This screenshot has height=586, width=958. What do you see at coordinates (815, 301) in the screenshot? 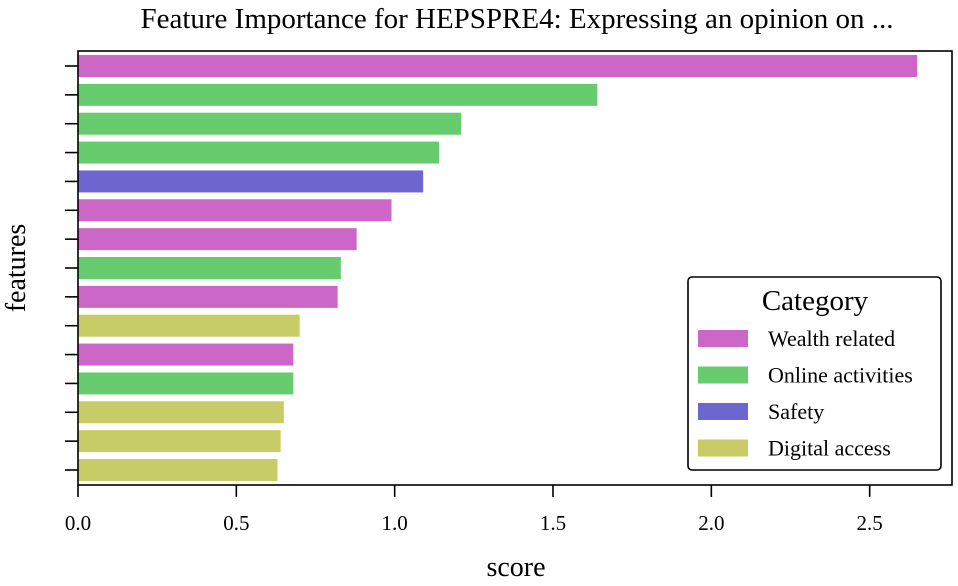
I see `legend-title: Category` at bounding box center [815, 301].